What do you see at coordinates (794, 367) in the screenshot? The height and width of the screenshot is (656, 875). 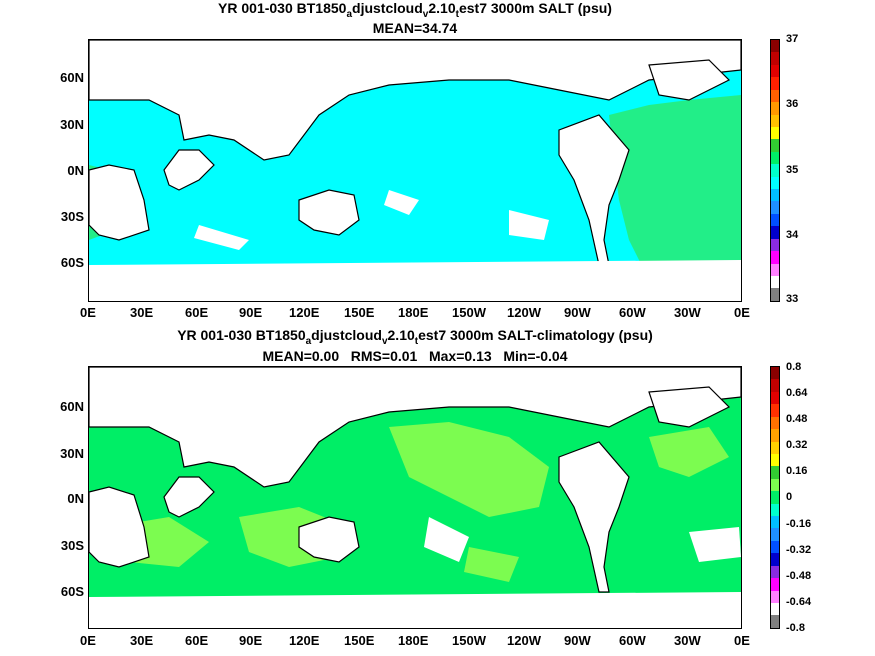 I see `bottom-cbtick: 0.8` at bounding box center [794, 367].